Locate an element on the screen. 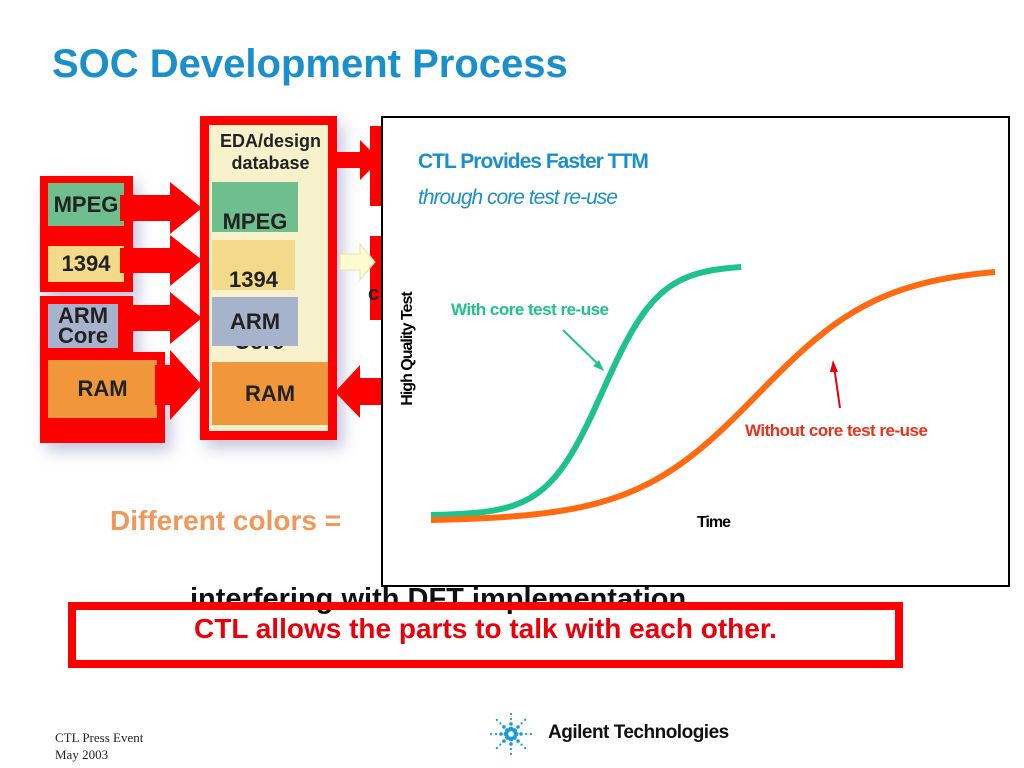  footer-event: CTL Press Event is located at coordinates (99, 737).